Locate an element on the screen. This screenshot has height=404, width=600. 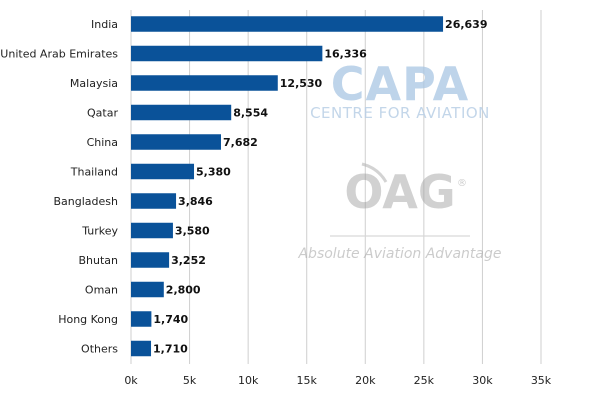
x-tick-label: 10k is located at coordinates (248, 380).